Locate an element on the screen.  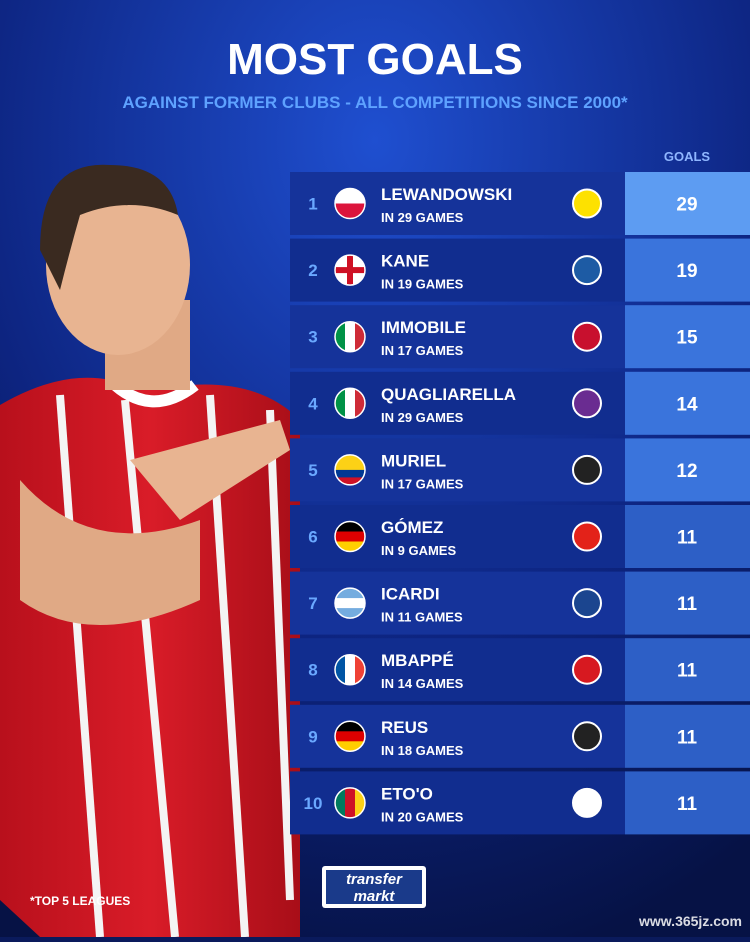
goals: 19 is located at coordinates (686, 271).